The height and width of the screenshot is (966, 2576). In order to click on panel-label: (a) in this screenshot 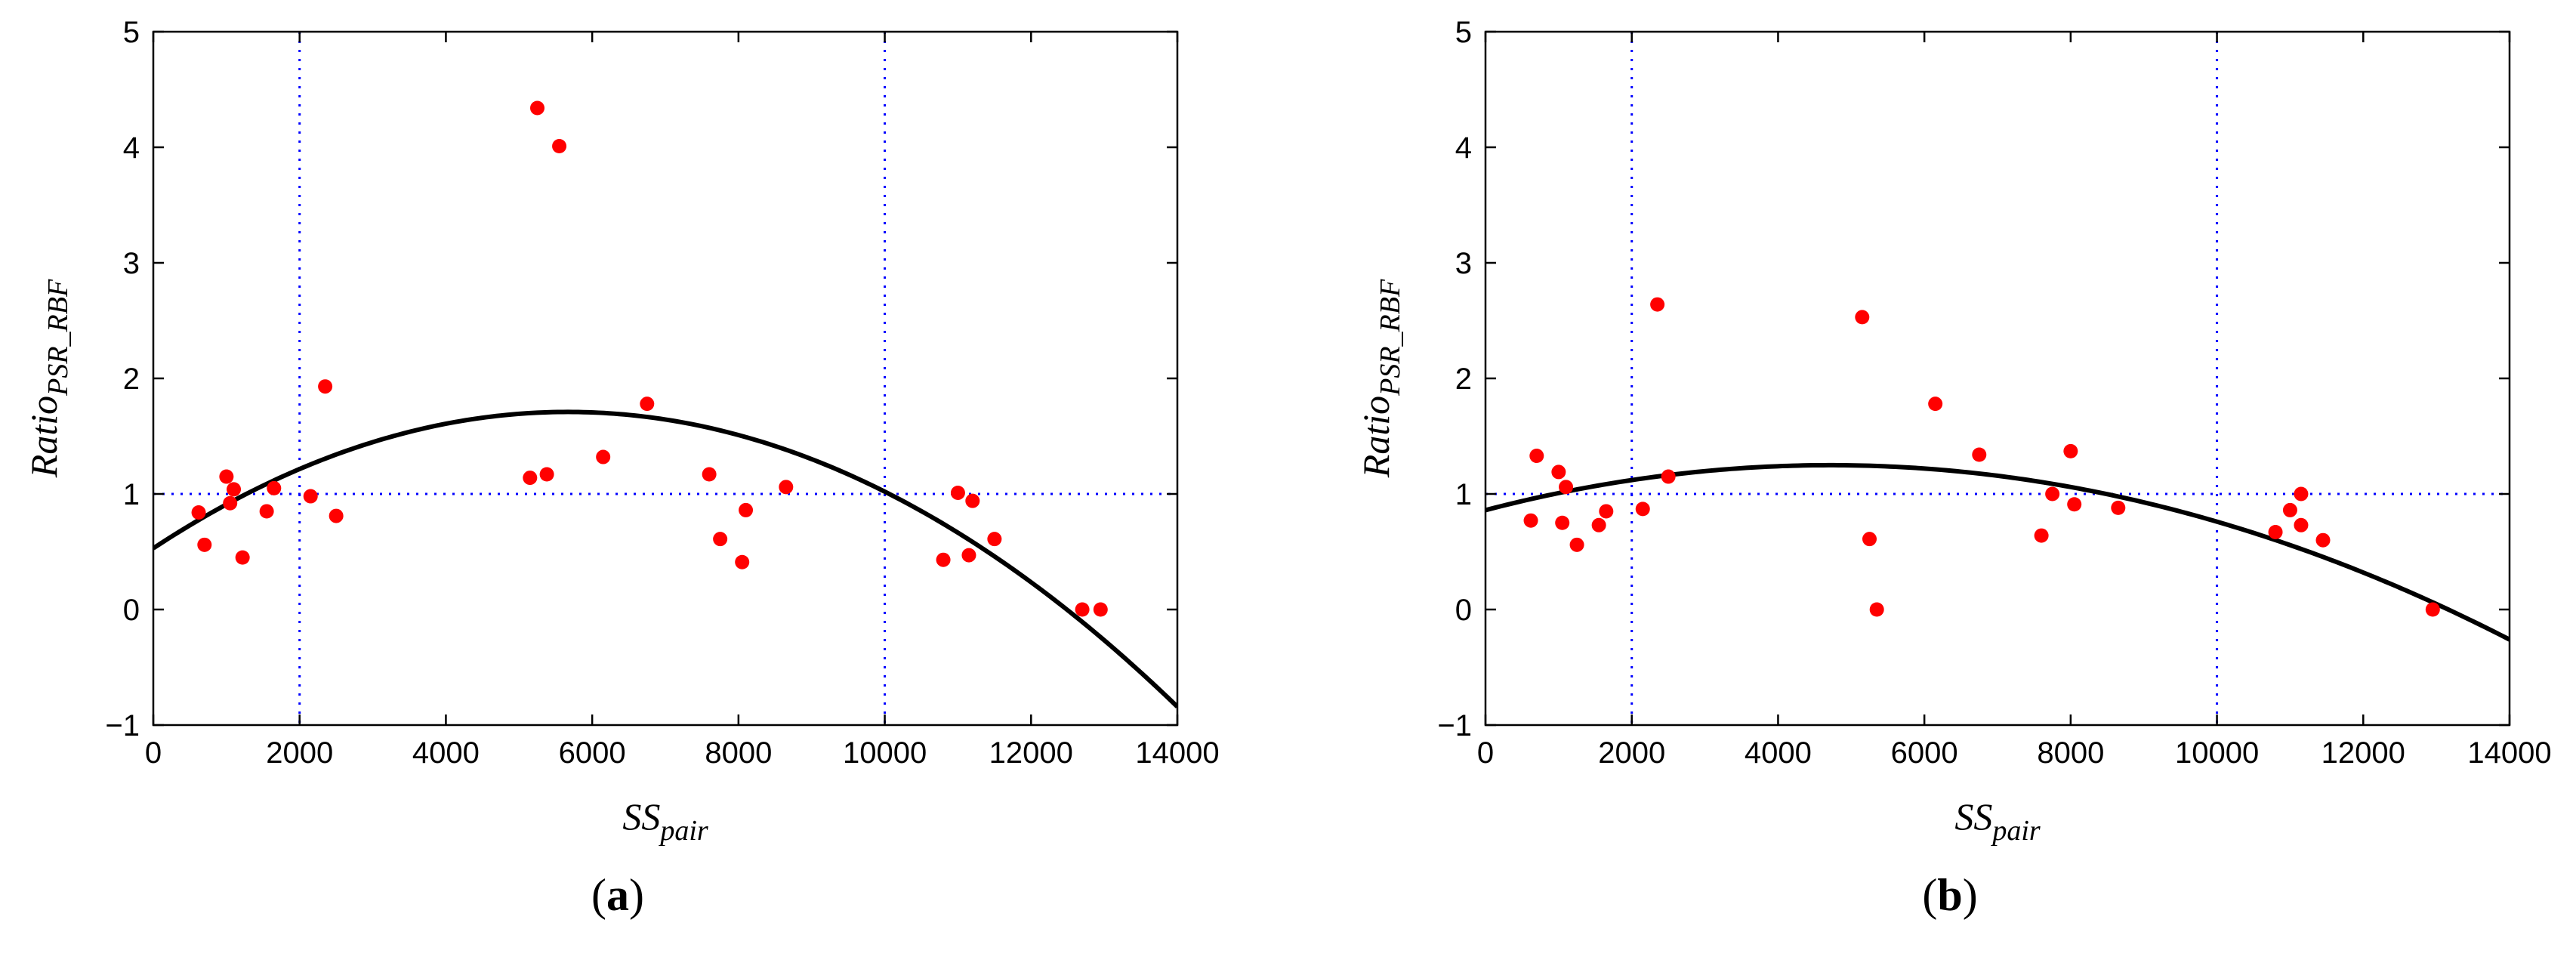, I will do `click(617, 895)`.